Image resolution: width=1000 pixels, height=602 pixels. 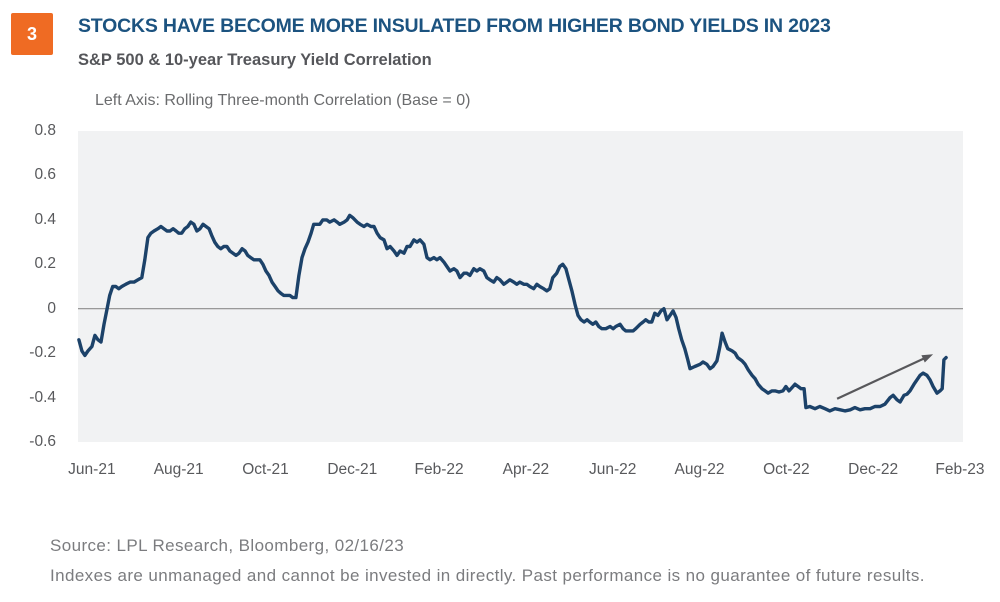 I want to click on x-tick-label: Oct-22, so click(x=786, y=469).